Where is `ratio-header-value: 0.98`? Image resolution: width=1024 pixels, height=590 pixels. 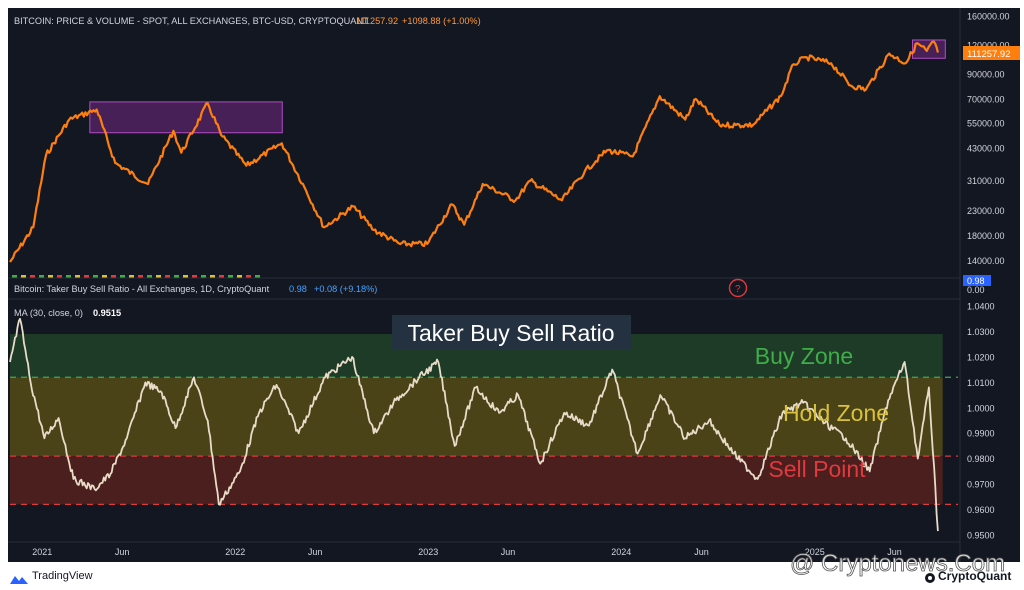 ratio-header-value: 0.98 is located at coordinates (298, 289).